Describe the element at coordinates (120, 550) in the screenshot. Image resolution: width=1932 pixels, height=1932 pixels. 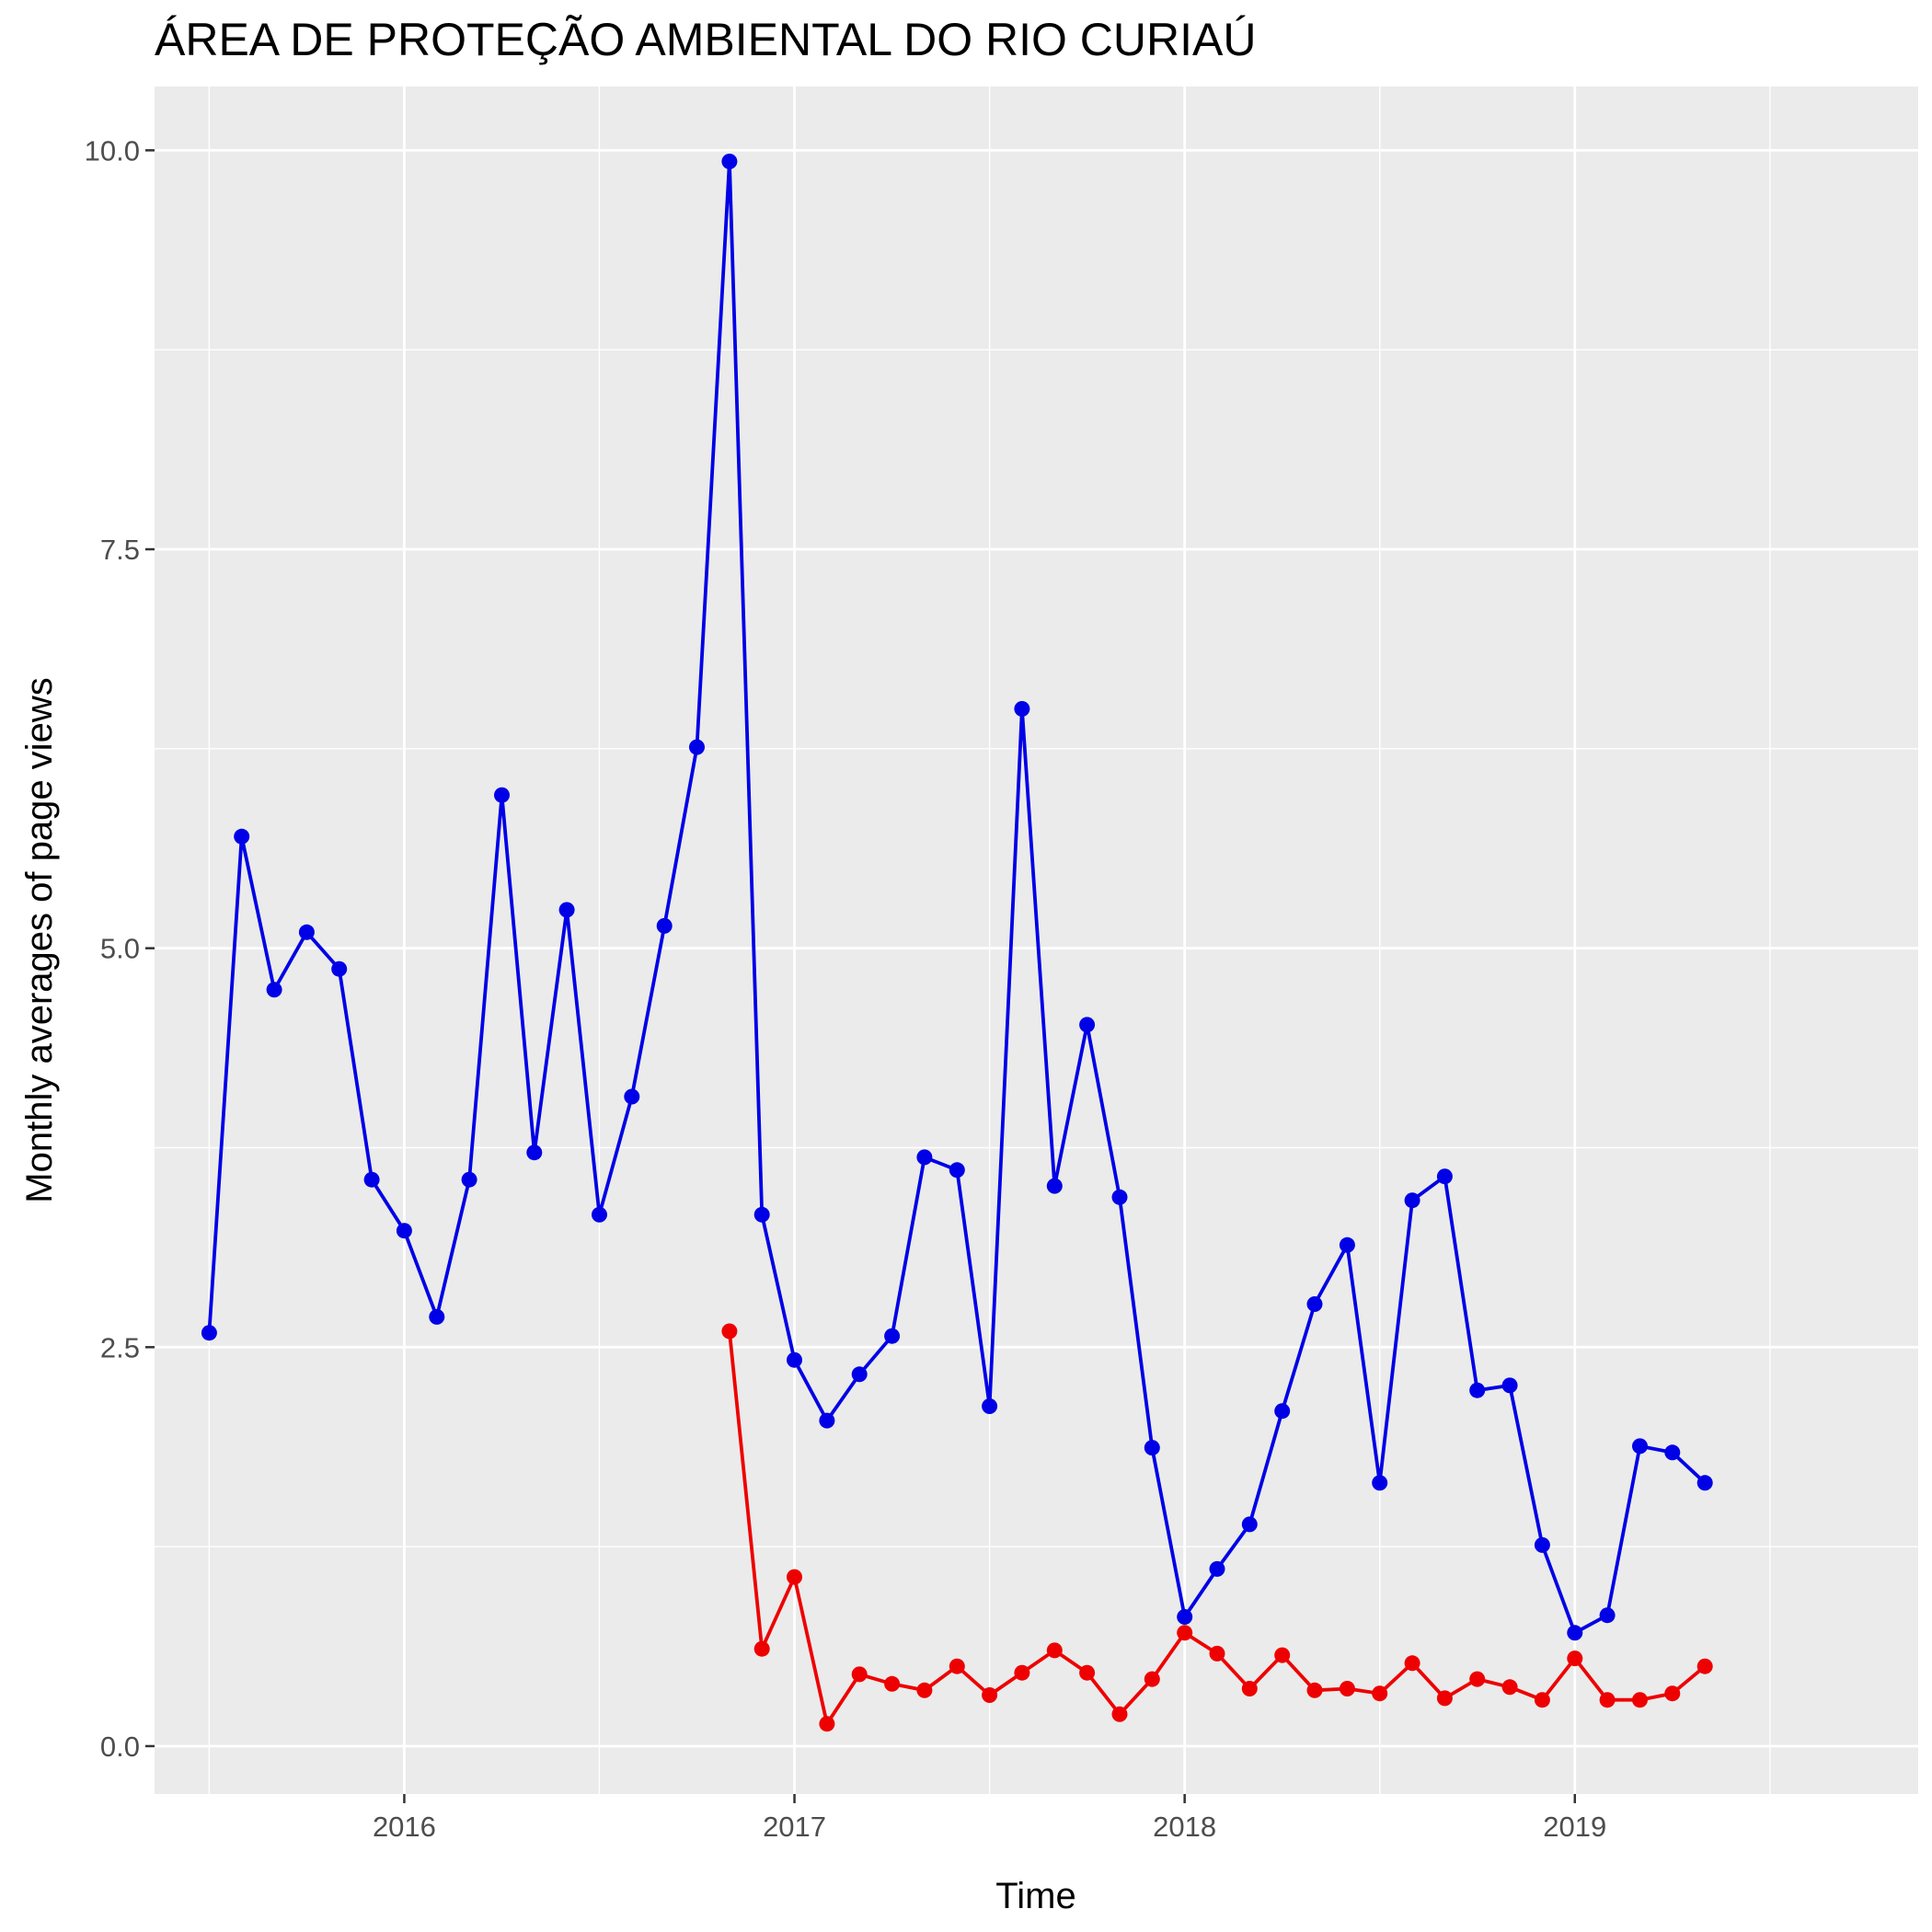
I see `y-tick-label: 7.5` at that location.